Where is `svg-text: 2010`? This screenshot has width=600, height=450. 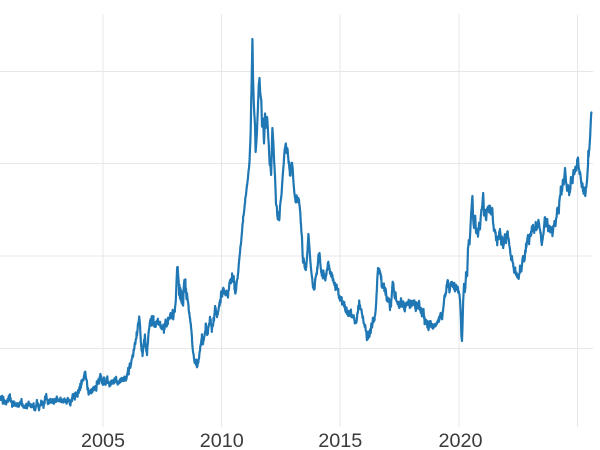
svg-text: 2010 is located at coordinates (222, 440).